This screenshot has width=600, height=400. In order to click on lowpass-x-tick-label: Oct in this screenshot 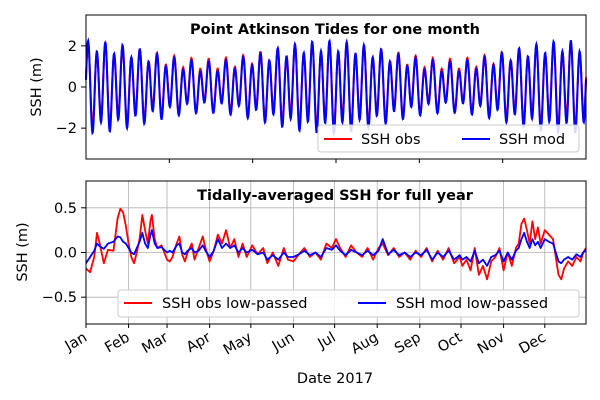, I will do `click(450, 342)`.